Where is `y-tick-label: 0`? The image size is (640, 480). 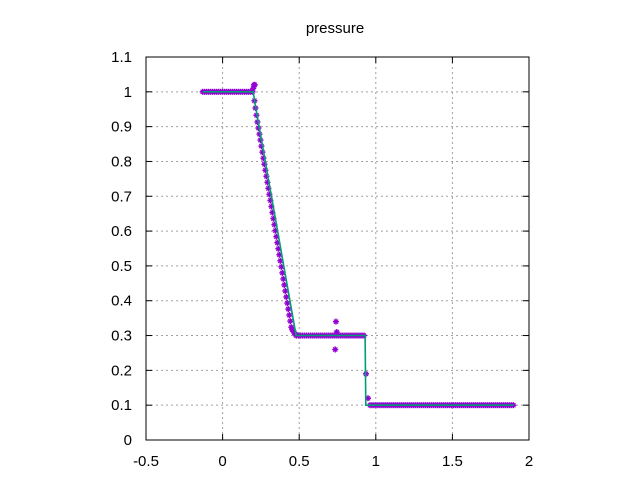
y-tick-label: 0 is located at coordinates (128, 440).